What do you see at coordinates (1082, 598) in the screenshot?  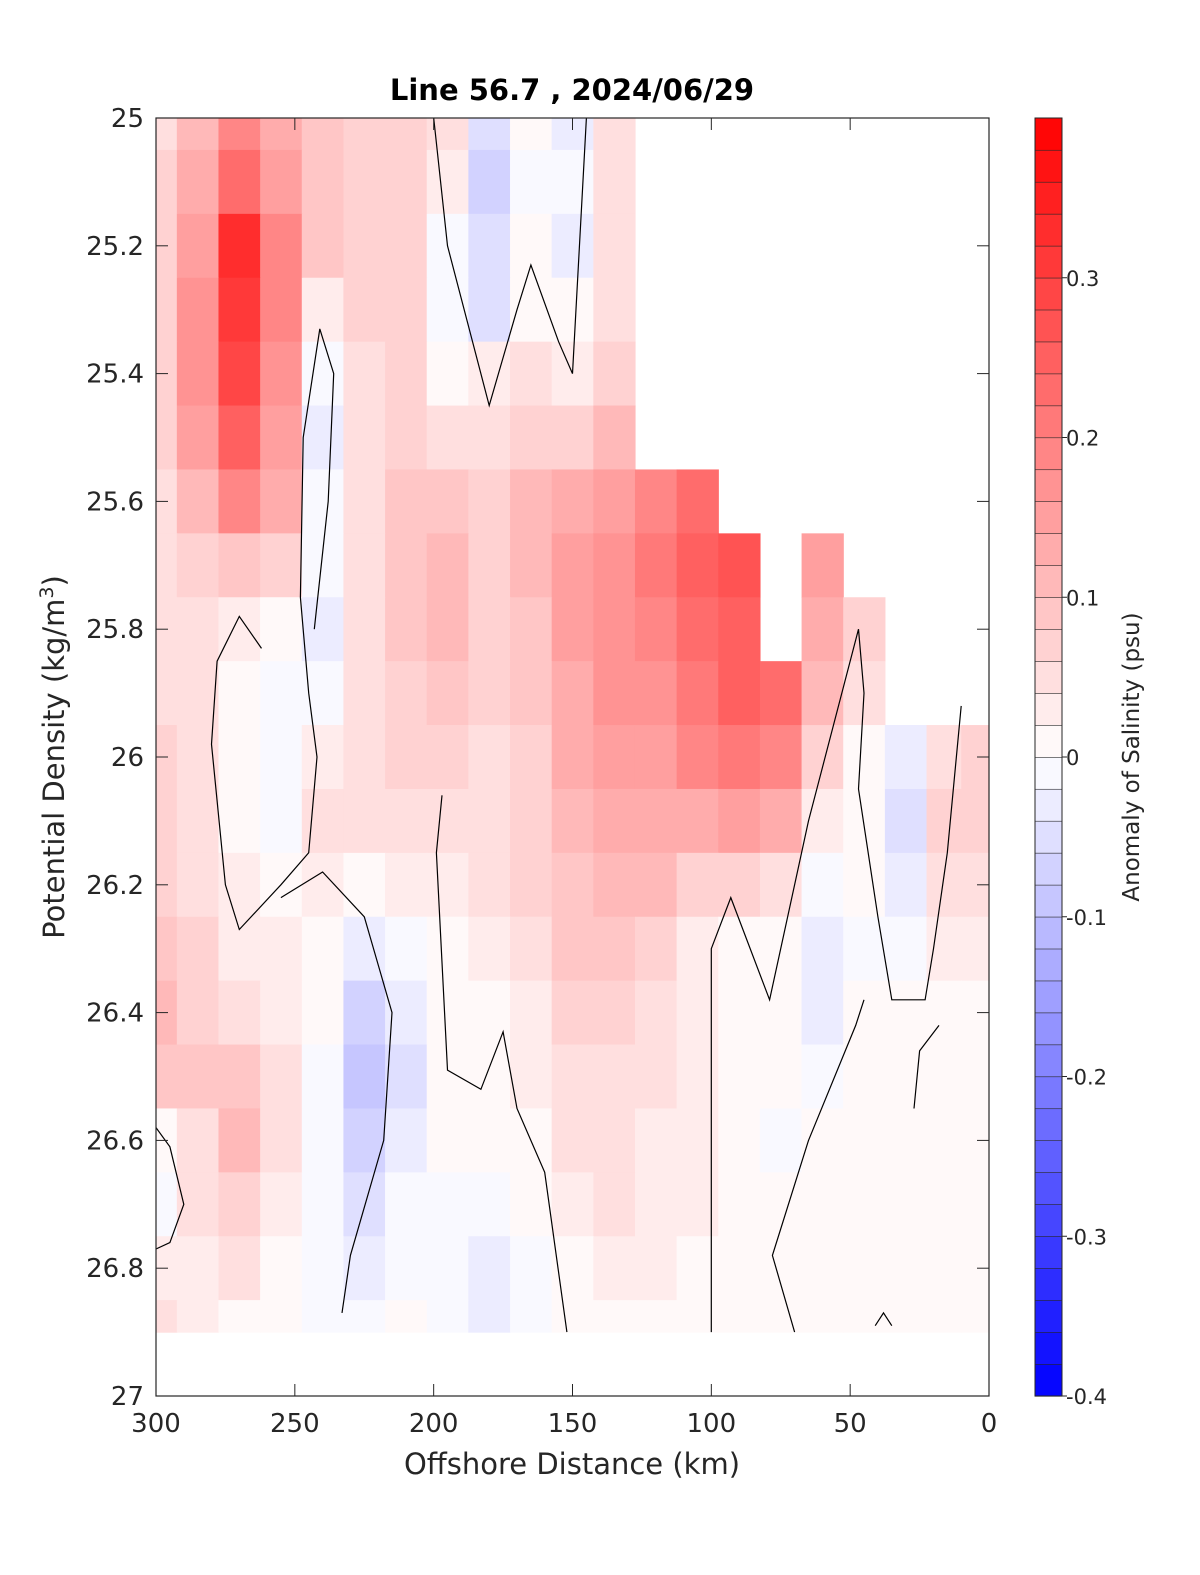 I see `colorbar-tick-label: 0.1` at bounding box center [1082, 598].